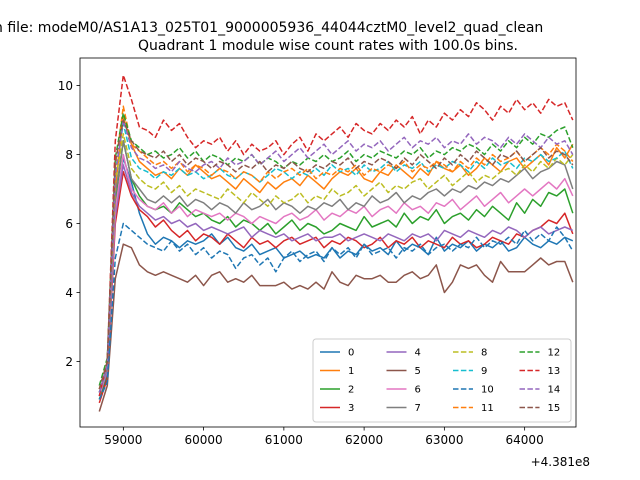 This screenshot has width=640, height=480. I want to click on x-offset-label: +4.381e8, so click(560, 462).